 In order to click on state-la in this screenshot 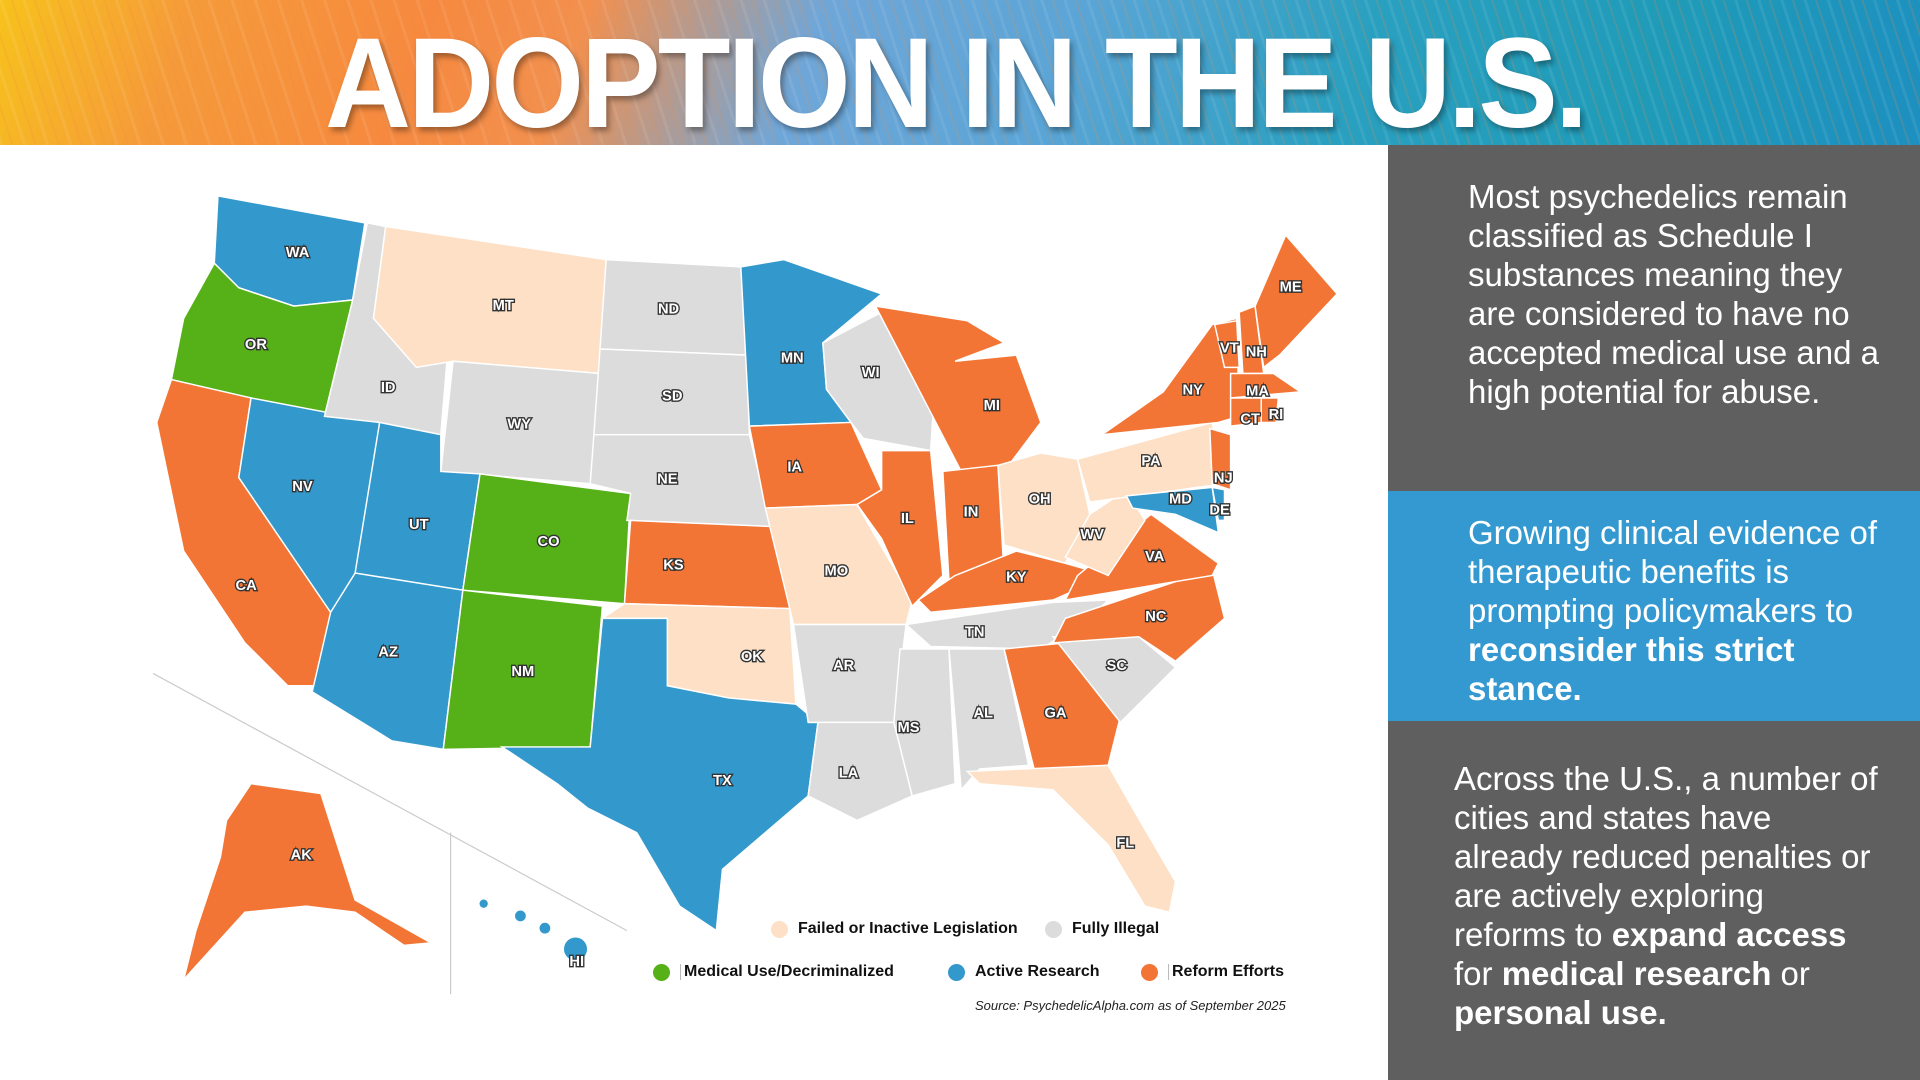, I will do `click(860, 771)`.